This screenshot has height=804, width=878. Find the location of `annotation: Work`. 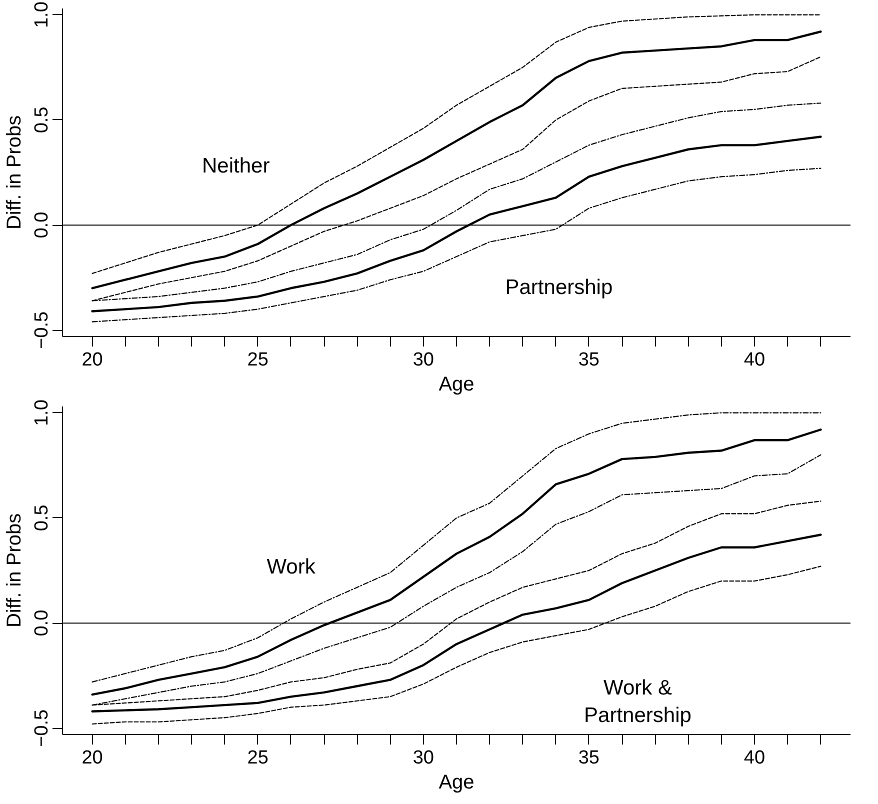

annotation: Work is located at coordinates (291, 567).